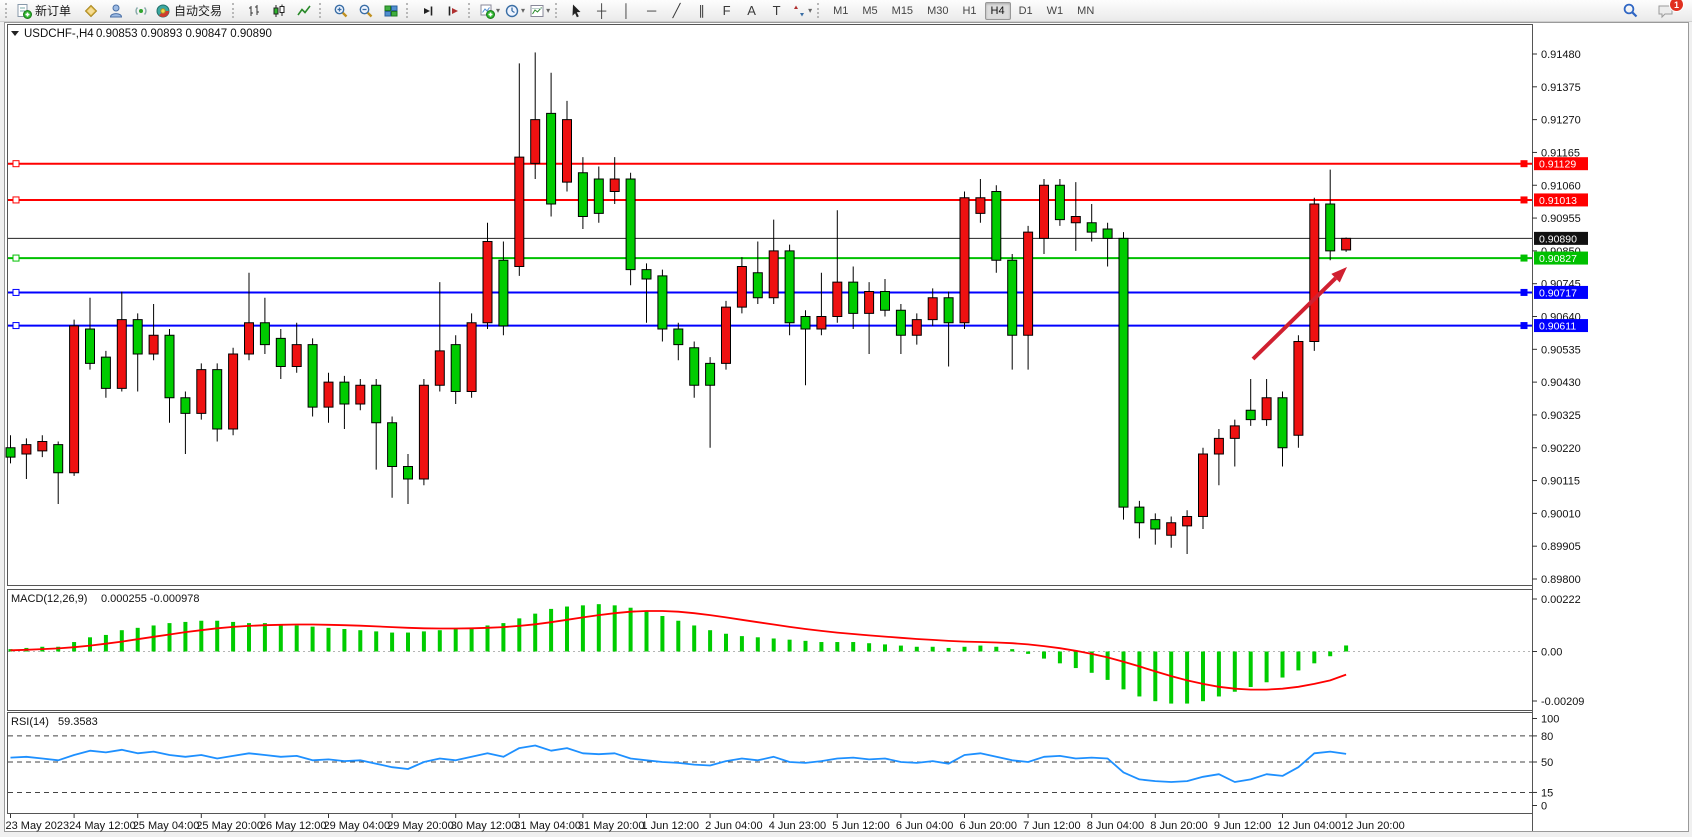 This screenshot has height=837, width=1692. What do you see at coordinates (701, 10) in the screenshot?
I see `channel-tool-button: ∥` at bounding box center [701, 10].